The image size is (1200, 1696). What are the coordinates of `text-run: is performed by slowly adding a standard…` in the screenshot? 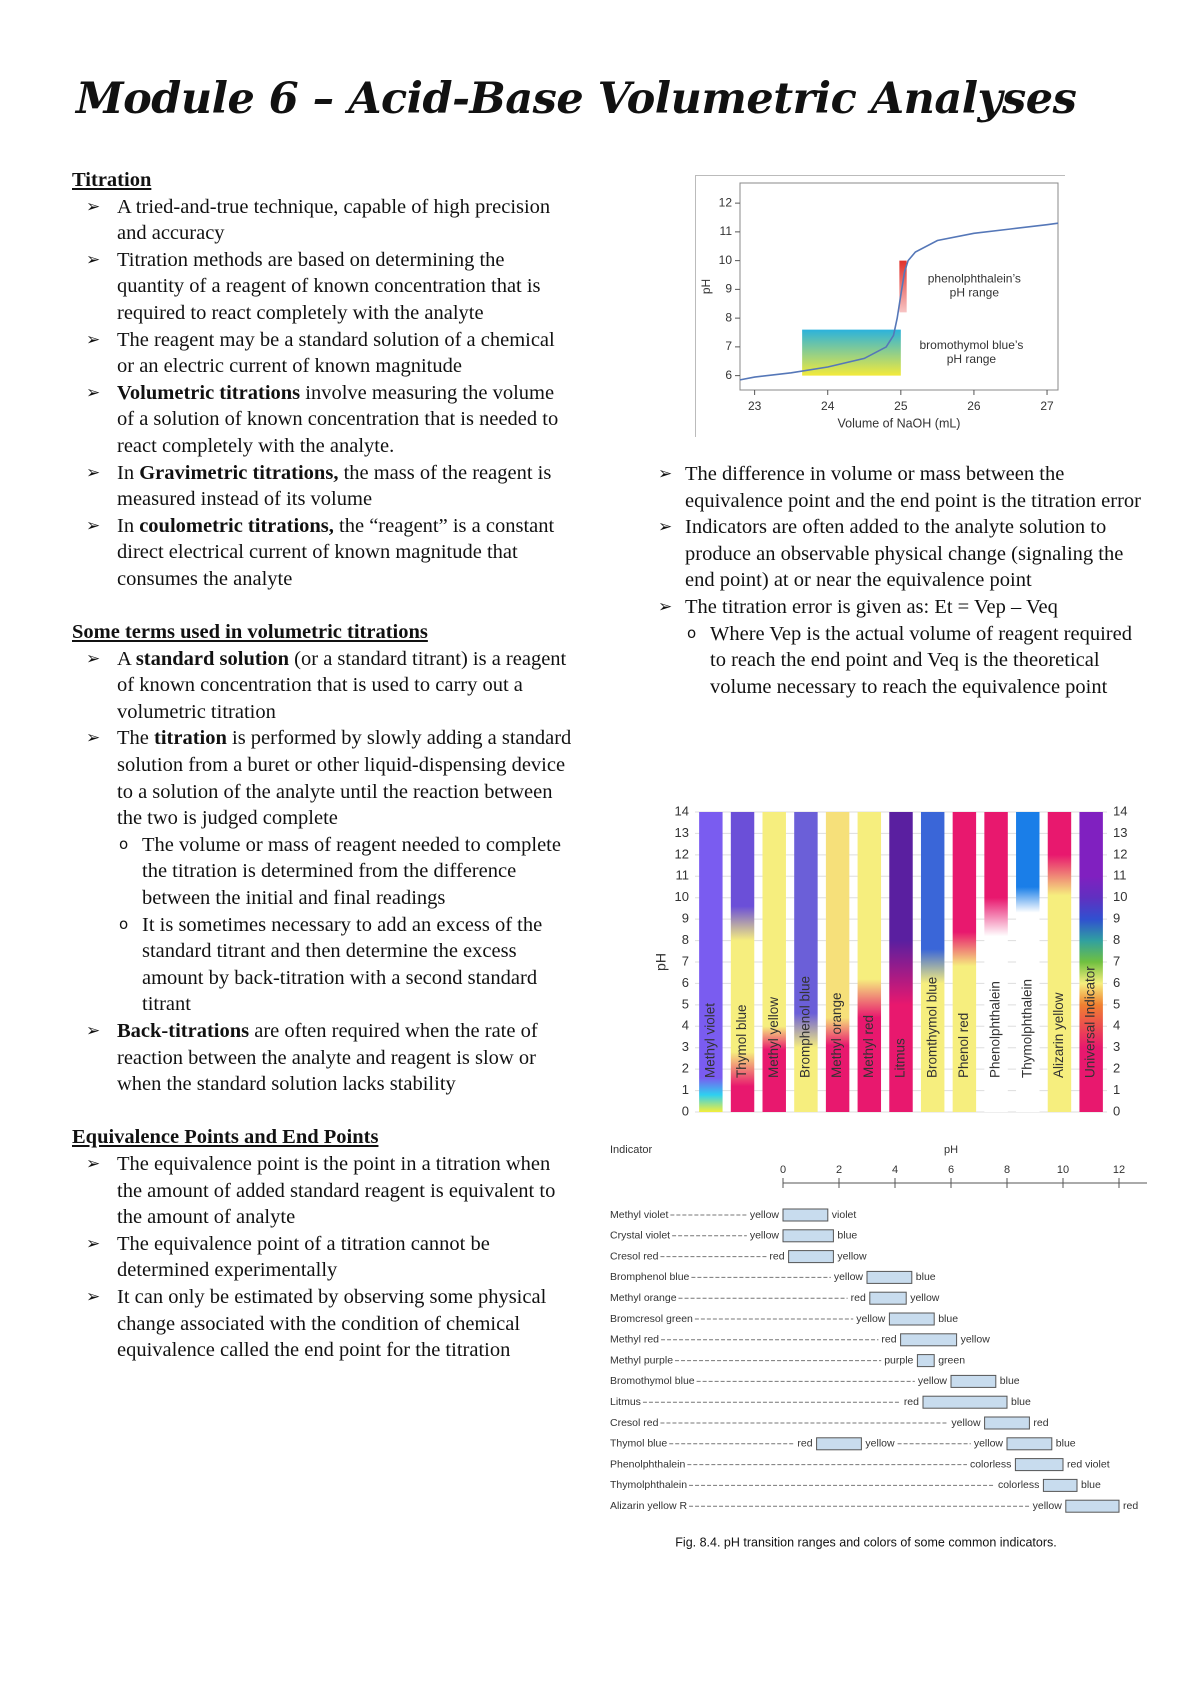 It's located at (344, 778).